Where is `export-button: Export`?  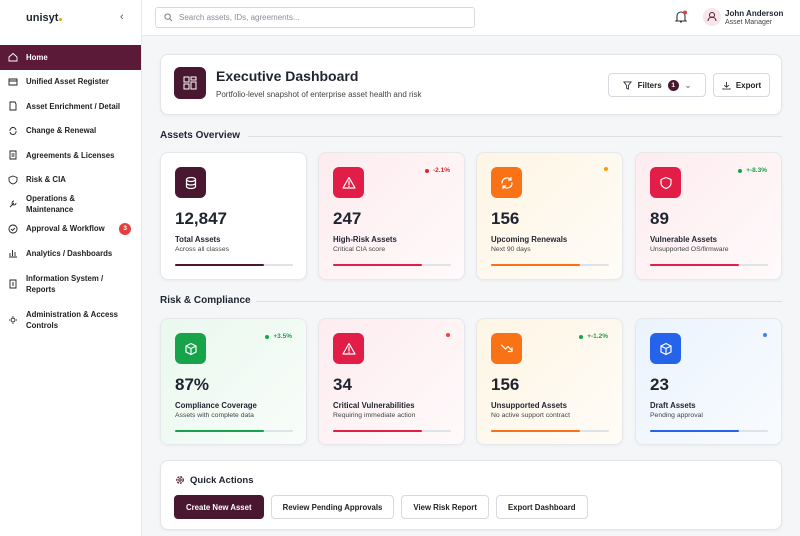
export-button: Export is located at coordinates (741, 85).